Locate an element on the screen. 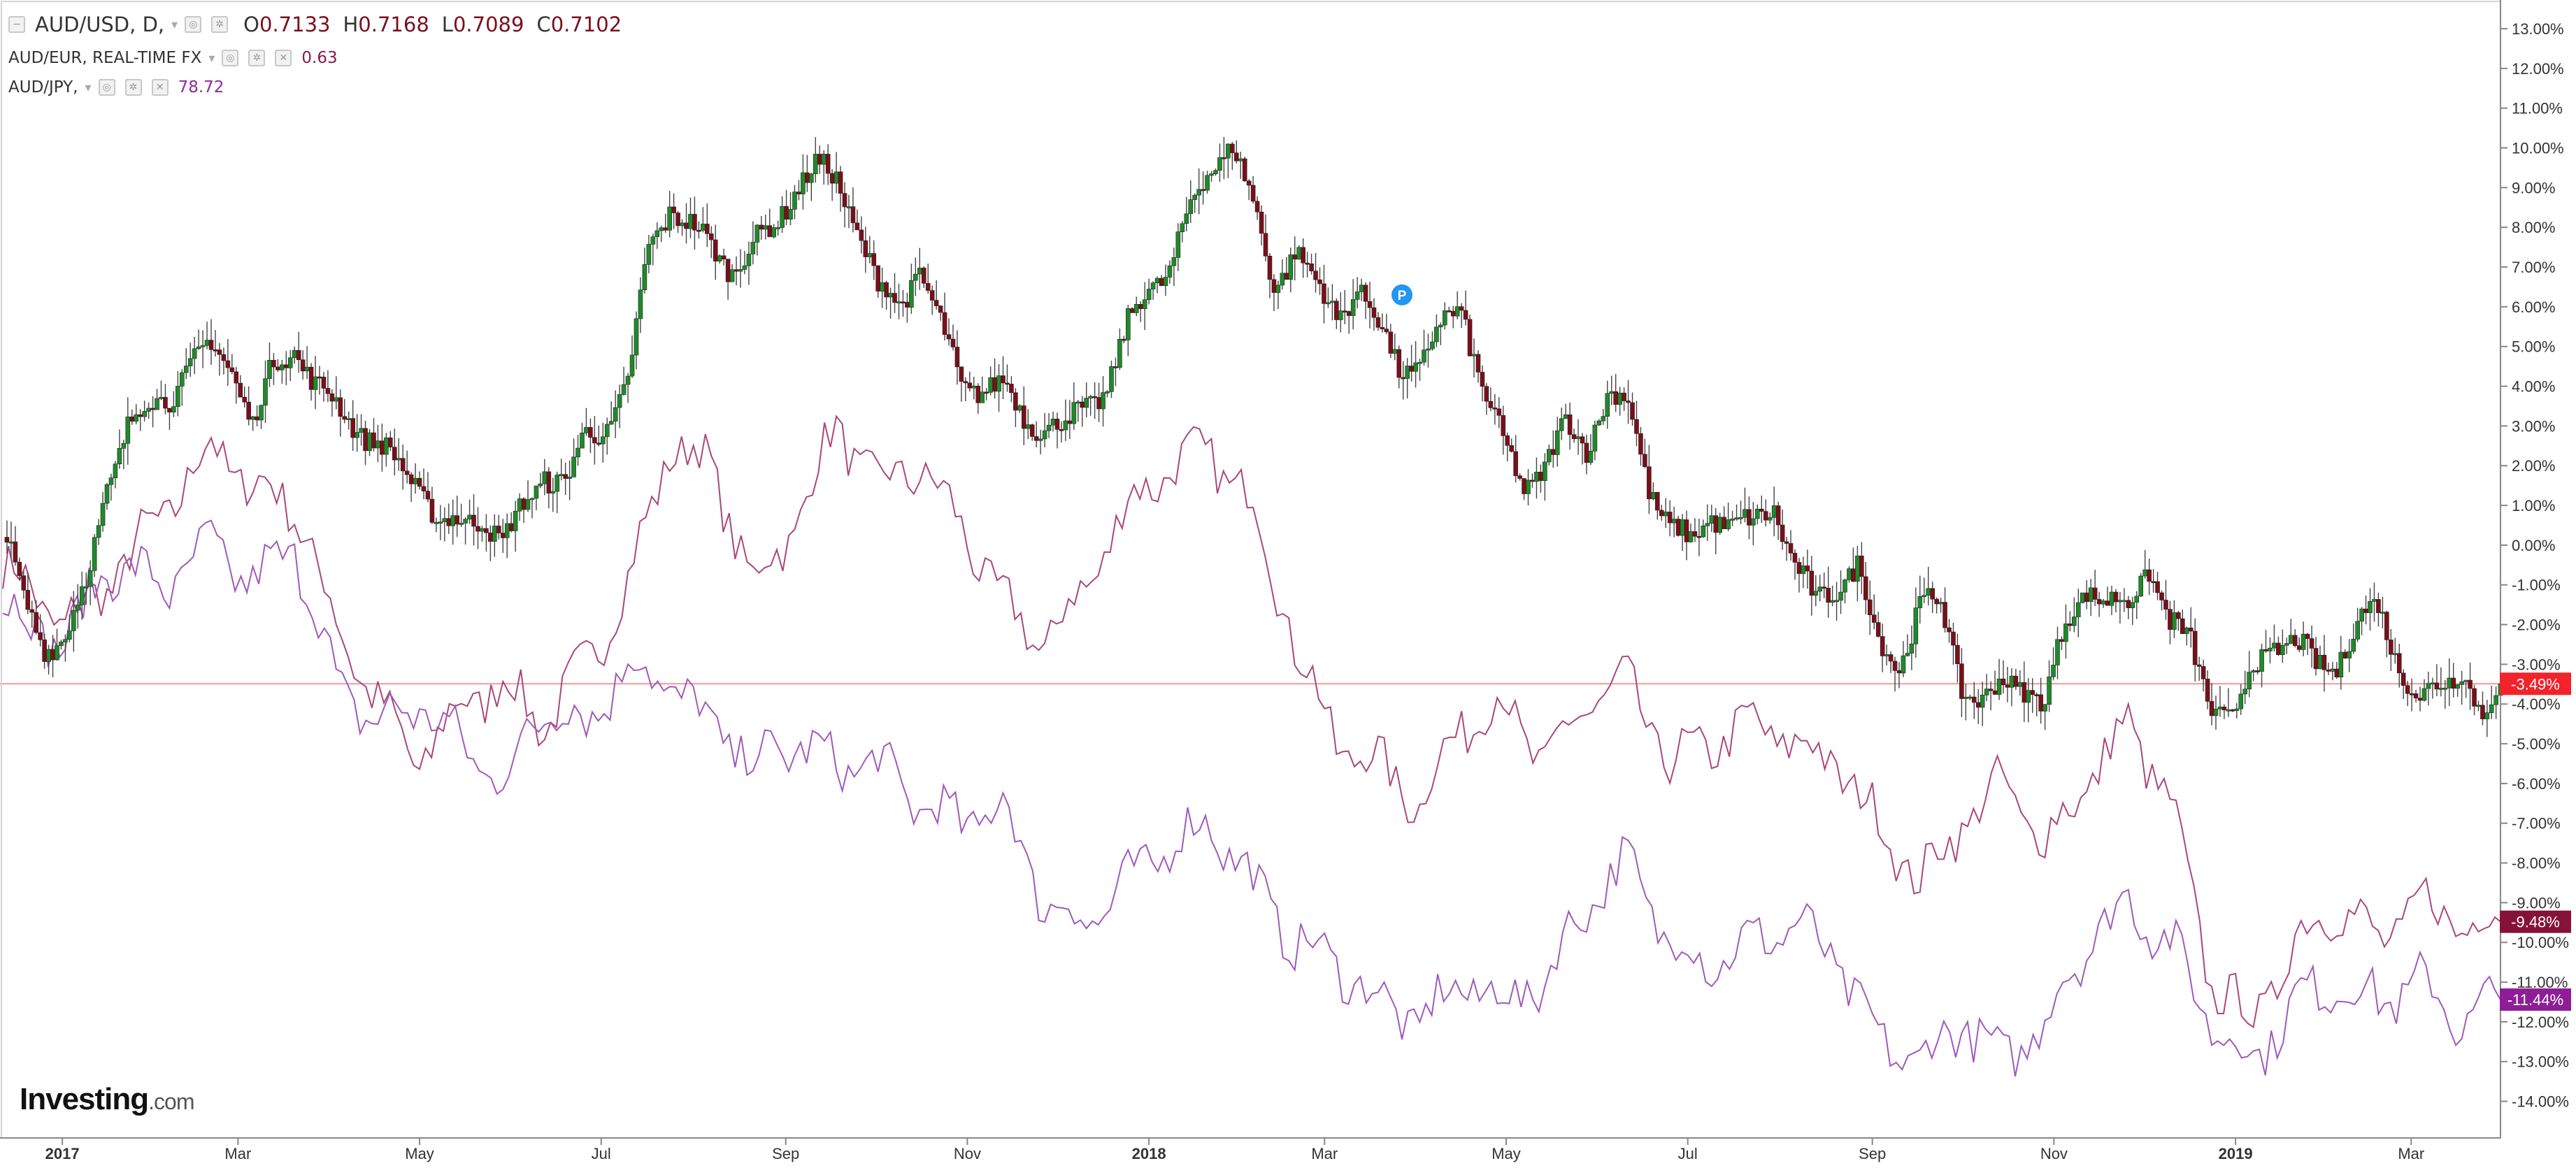  legend-aud-jpy: AUD/JPY, ▾ ◎ ✲ ✕ 78.72 is located at coordinates (116, 87).